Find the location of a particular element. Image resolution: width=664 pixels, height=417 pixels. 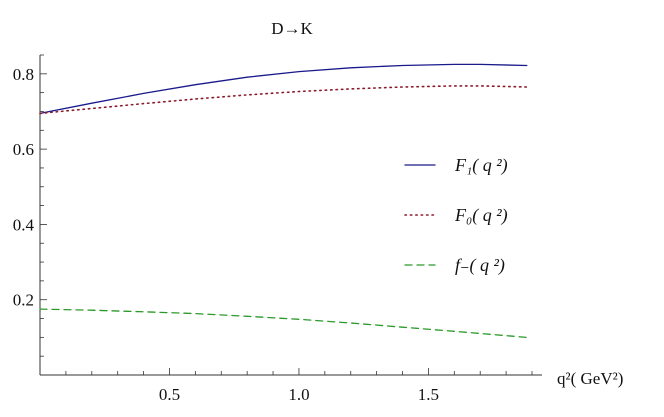

x-tick-label: 0.5 is located at coordinates (169, 394).